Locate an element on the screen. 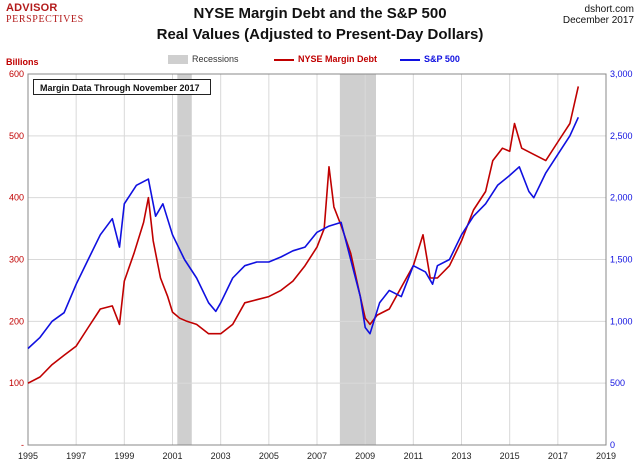 The image size is (640, 467). legend-margin-swatch is located at coordinates (284, 59).